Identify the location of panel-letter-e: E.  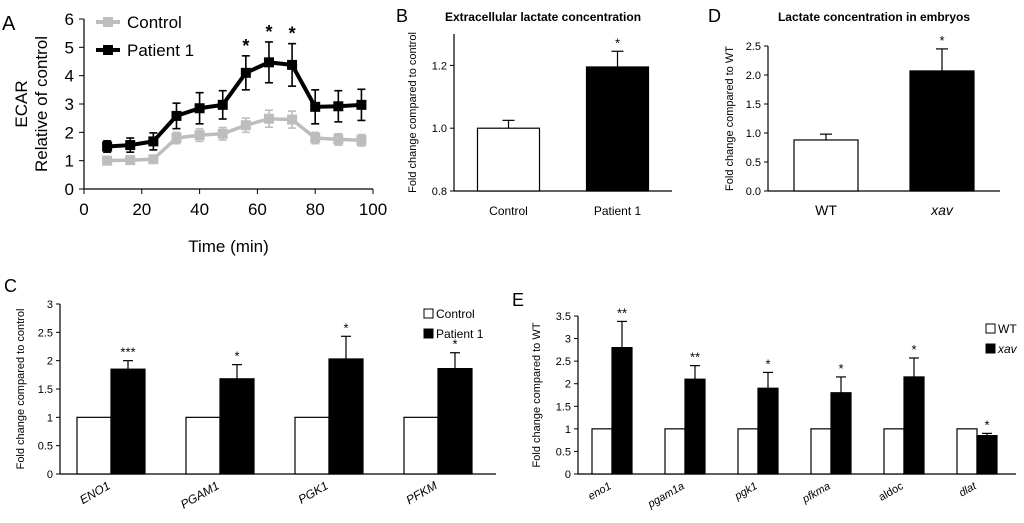
(518, 300).